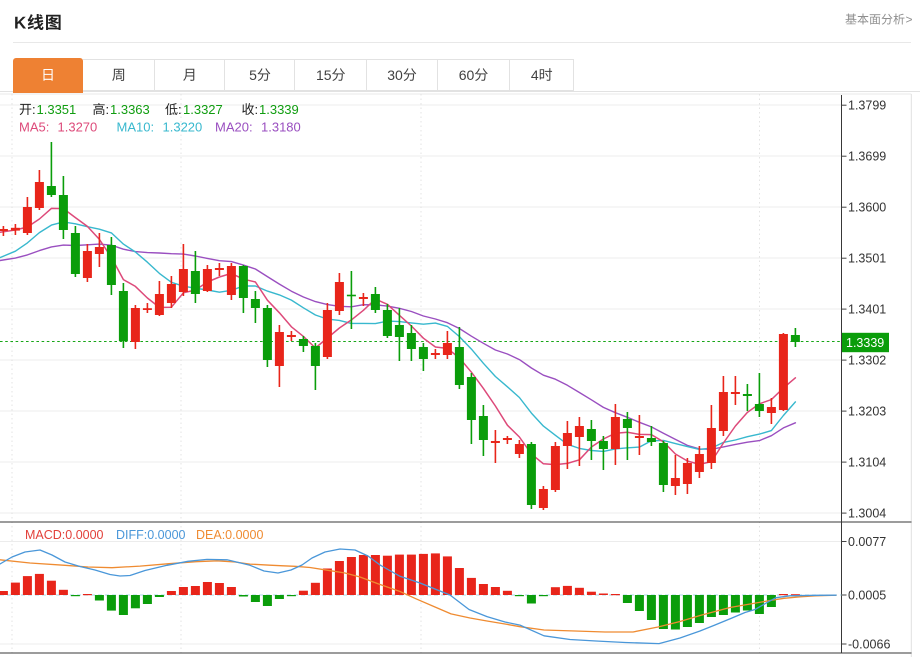  What do you see at coordinates (229, 535) in the screenshot?
I see `svg-text: DEA:0.0000` at bounding box center [229, 535].